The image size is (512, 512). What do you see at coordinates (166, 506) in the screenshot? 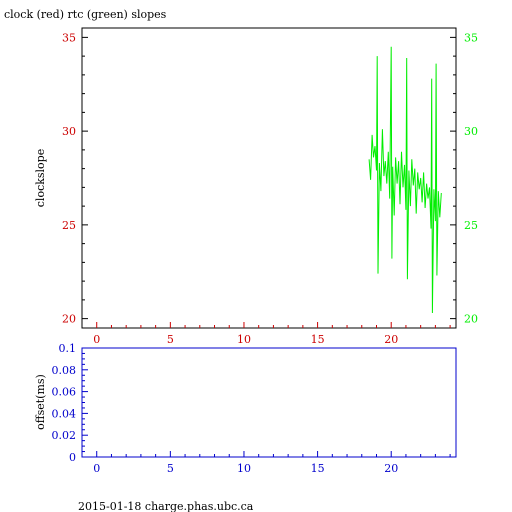
I see `footer-label: 2015-01-18 charge.phas.ubc.ca` at bounding box center [166, 506].